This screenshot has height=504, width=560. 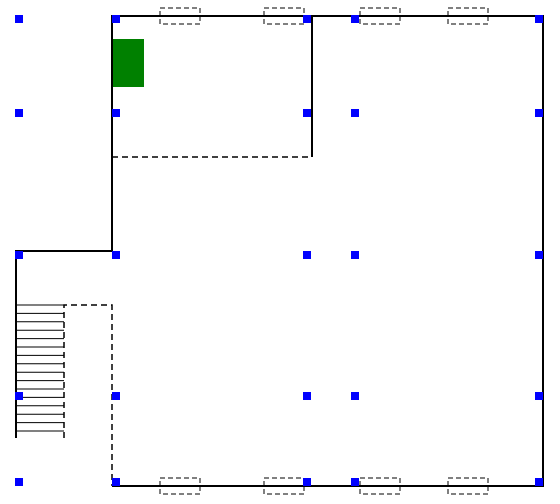 I want to click on stair-dashed-wall, so click(x=88, y=395).